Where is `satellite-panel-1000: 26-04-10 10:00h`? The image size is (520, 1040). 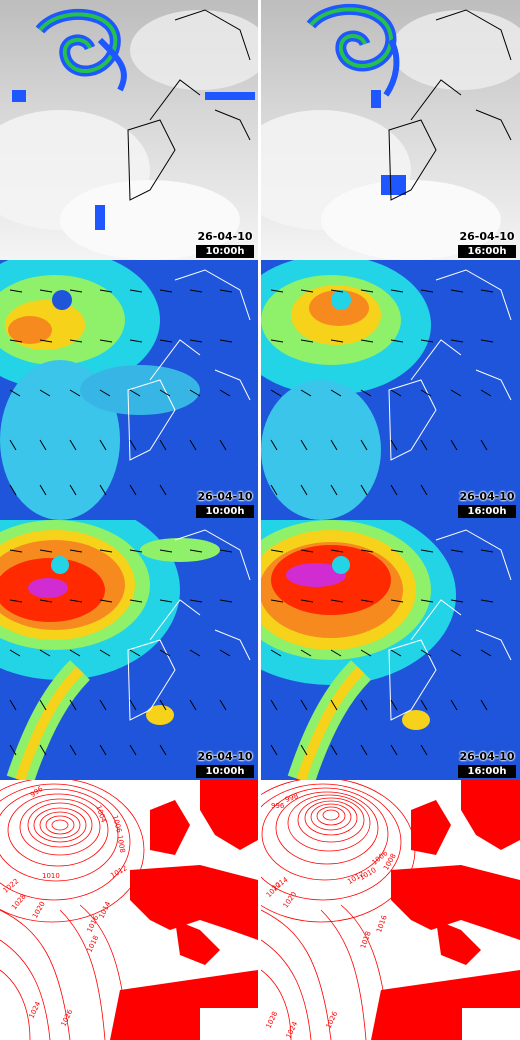
satellite-panel-1000: 26-04-10 10:00h is located at coordinates (129, 130).